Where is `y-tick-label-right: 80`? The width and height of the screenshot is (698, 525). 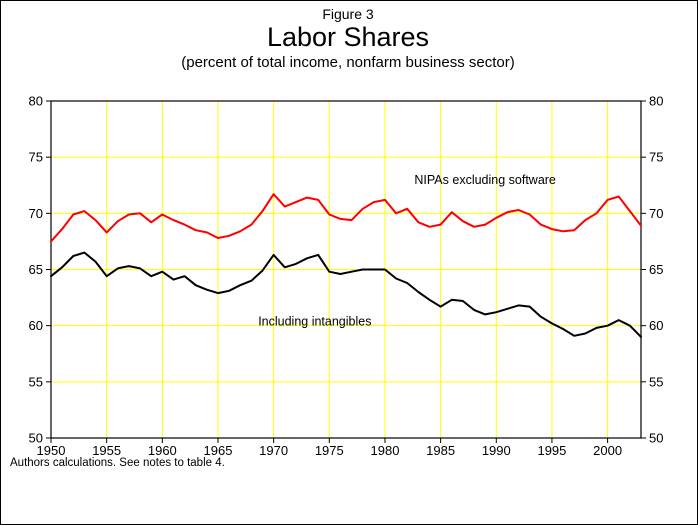
y-tick-label-right: 80 is located at coordinates (656, 101).